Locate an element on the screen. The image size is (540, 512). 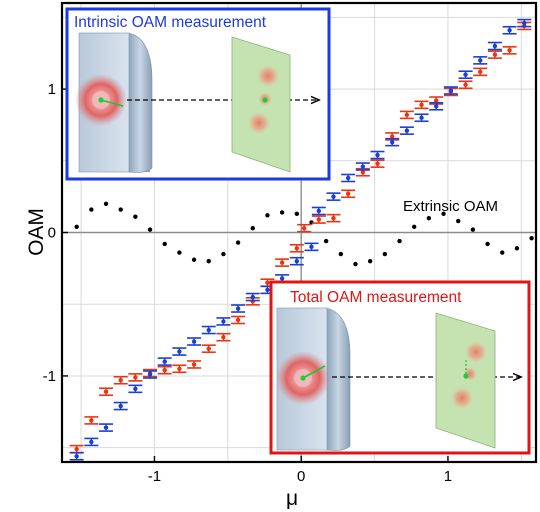
x-tick-label: 1 is located at coordinates (448, 476).